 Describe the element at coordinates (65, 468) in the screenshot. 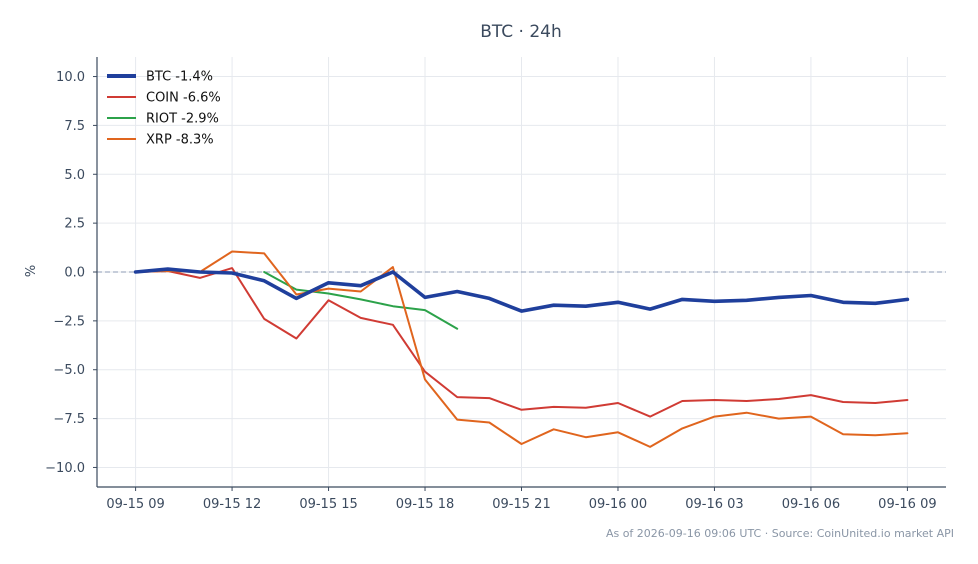

I see `y-tick-label: −10.0` at that location.